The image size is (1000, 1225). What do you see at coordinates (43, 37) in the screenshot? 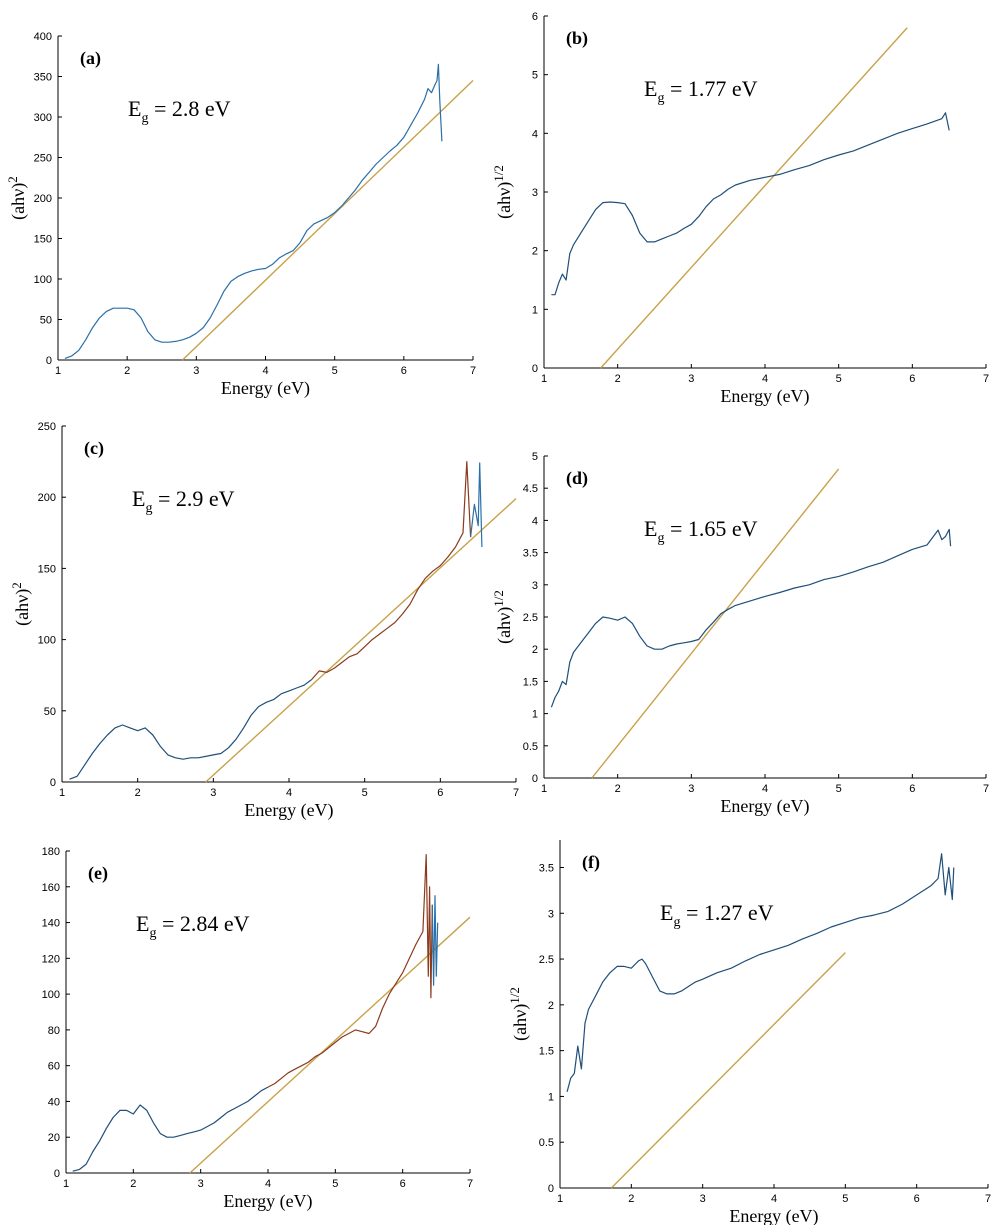
I see `y-tick-label: 400` at bounding box center [43, 37].